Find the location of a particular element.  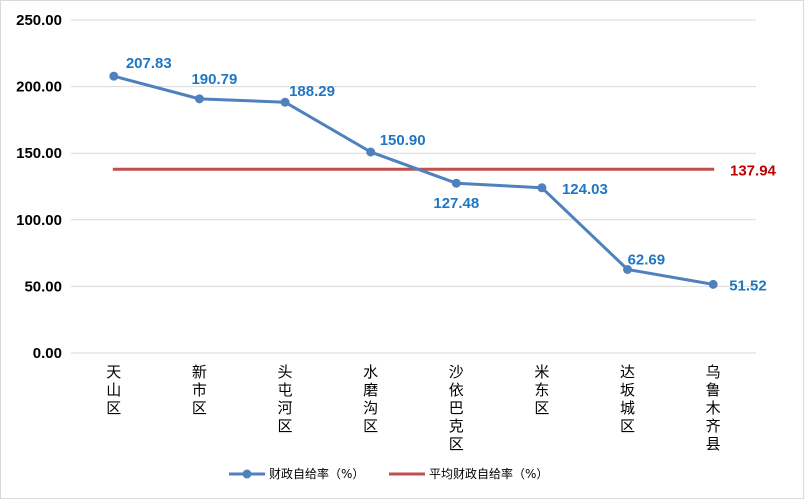

rate-data-label: 51.52 is located at coordinates (748, 285).